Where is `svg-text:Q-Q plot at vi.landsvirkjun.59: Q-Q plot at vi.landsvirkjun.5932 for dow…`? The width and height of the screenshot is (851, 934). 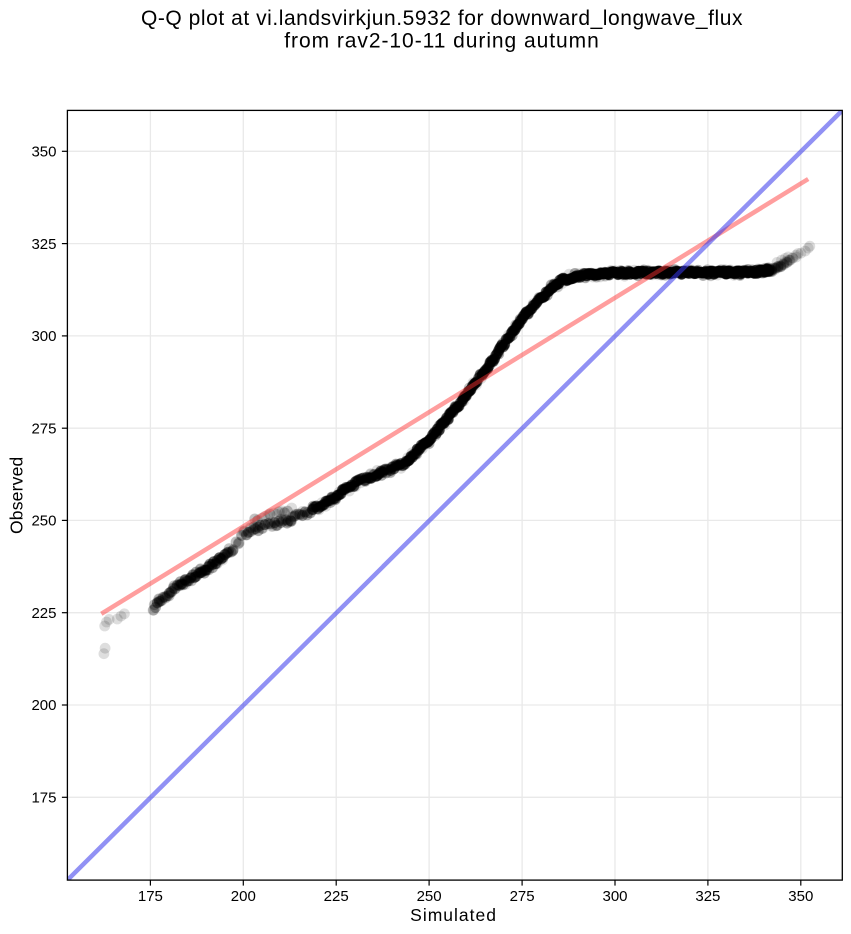 svg-text:Q-Q plot at vi.landsvirkjun.59: Q-Q plot at vi.landsvirkjun.5932 for dow… is located at coordinates (442, 18).